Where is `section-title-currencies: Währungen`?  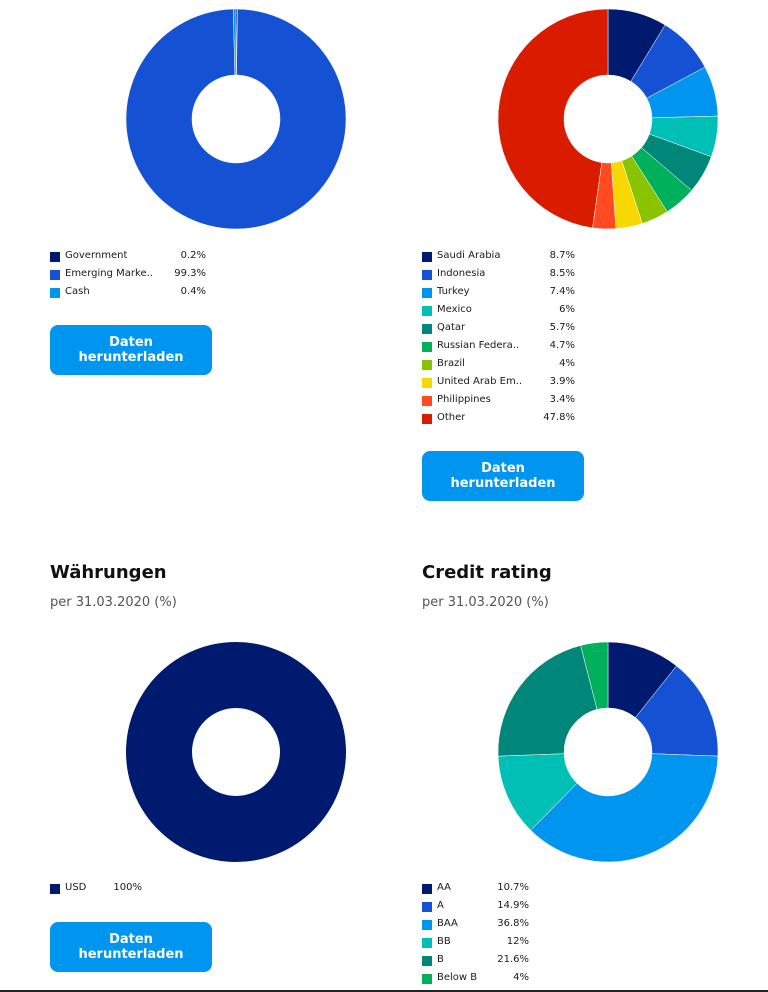 section-title-currencies: Währungen is located at coordinates (108, 572).